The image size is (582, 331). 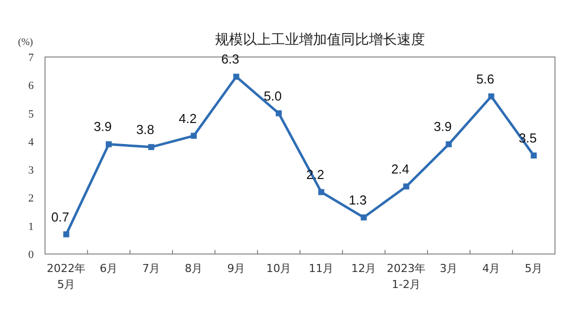 What do you see at coordinates (320, 40) in the screenshot?
I see `chart-title: 规模以上工业增加值同比增长速度` at bounding box center [320, 40].